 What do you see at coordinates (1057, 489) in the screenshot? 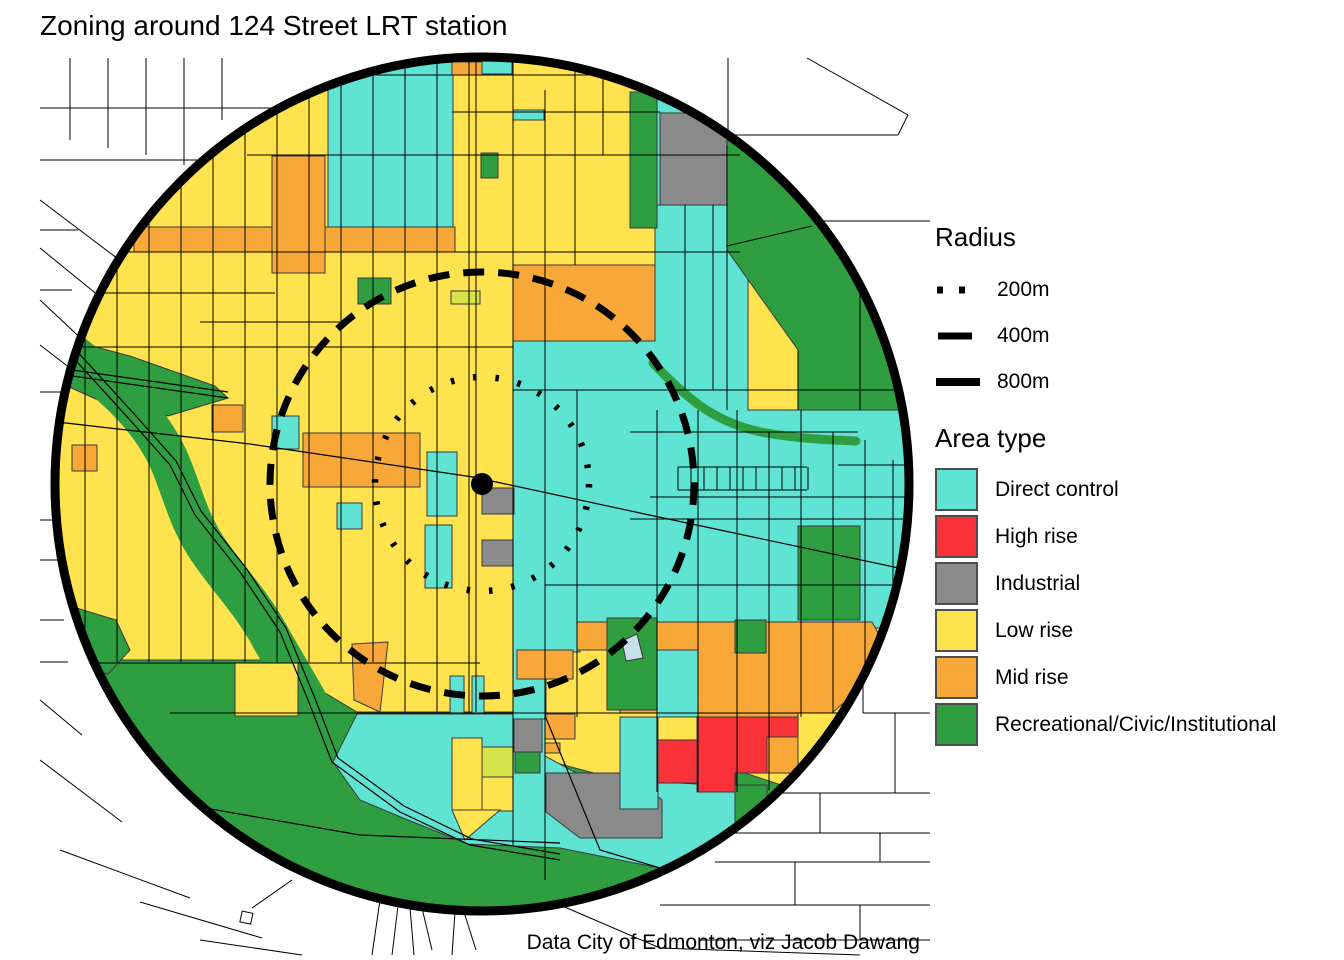
I see `area-label: Direct control` at bounding box center [1057, 489].